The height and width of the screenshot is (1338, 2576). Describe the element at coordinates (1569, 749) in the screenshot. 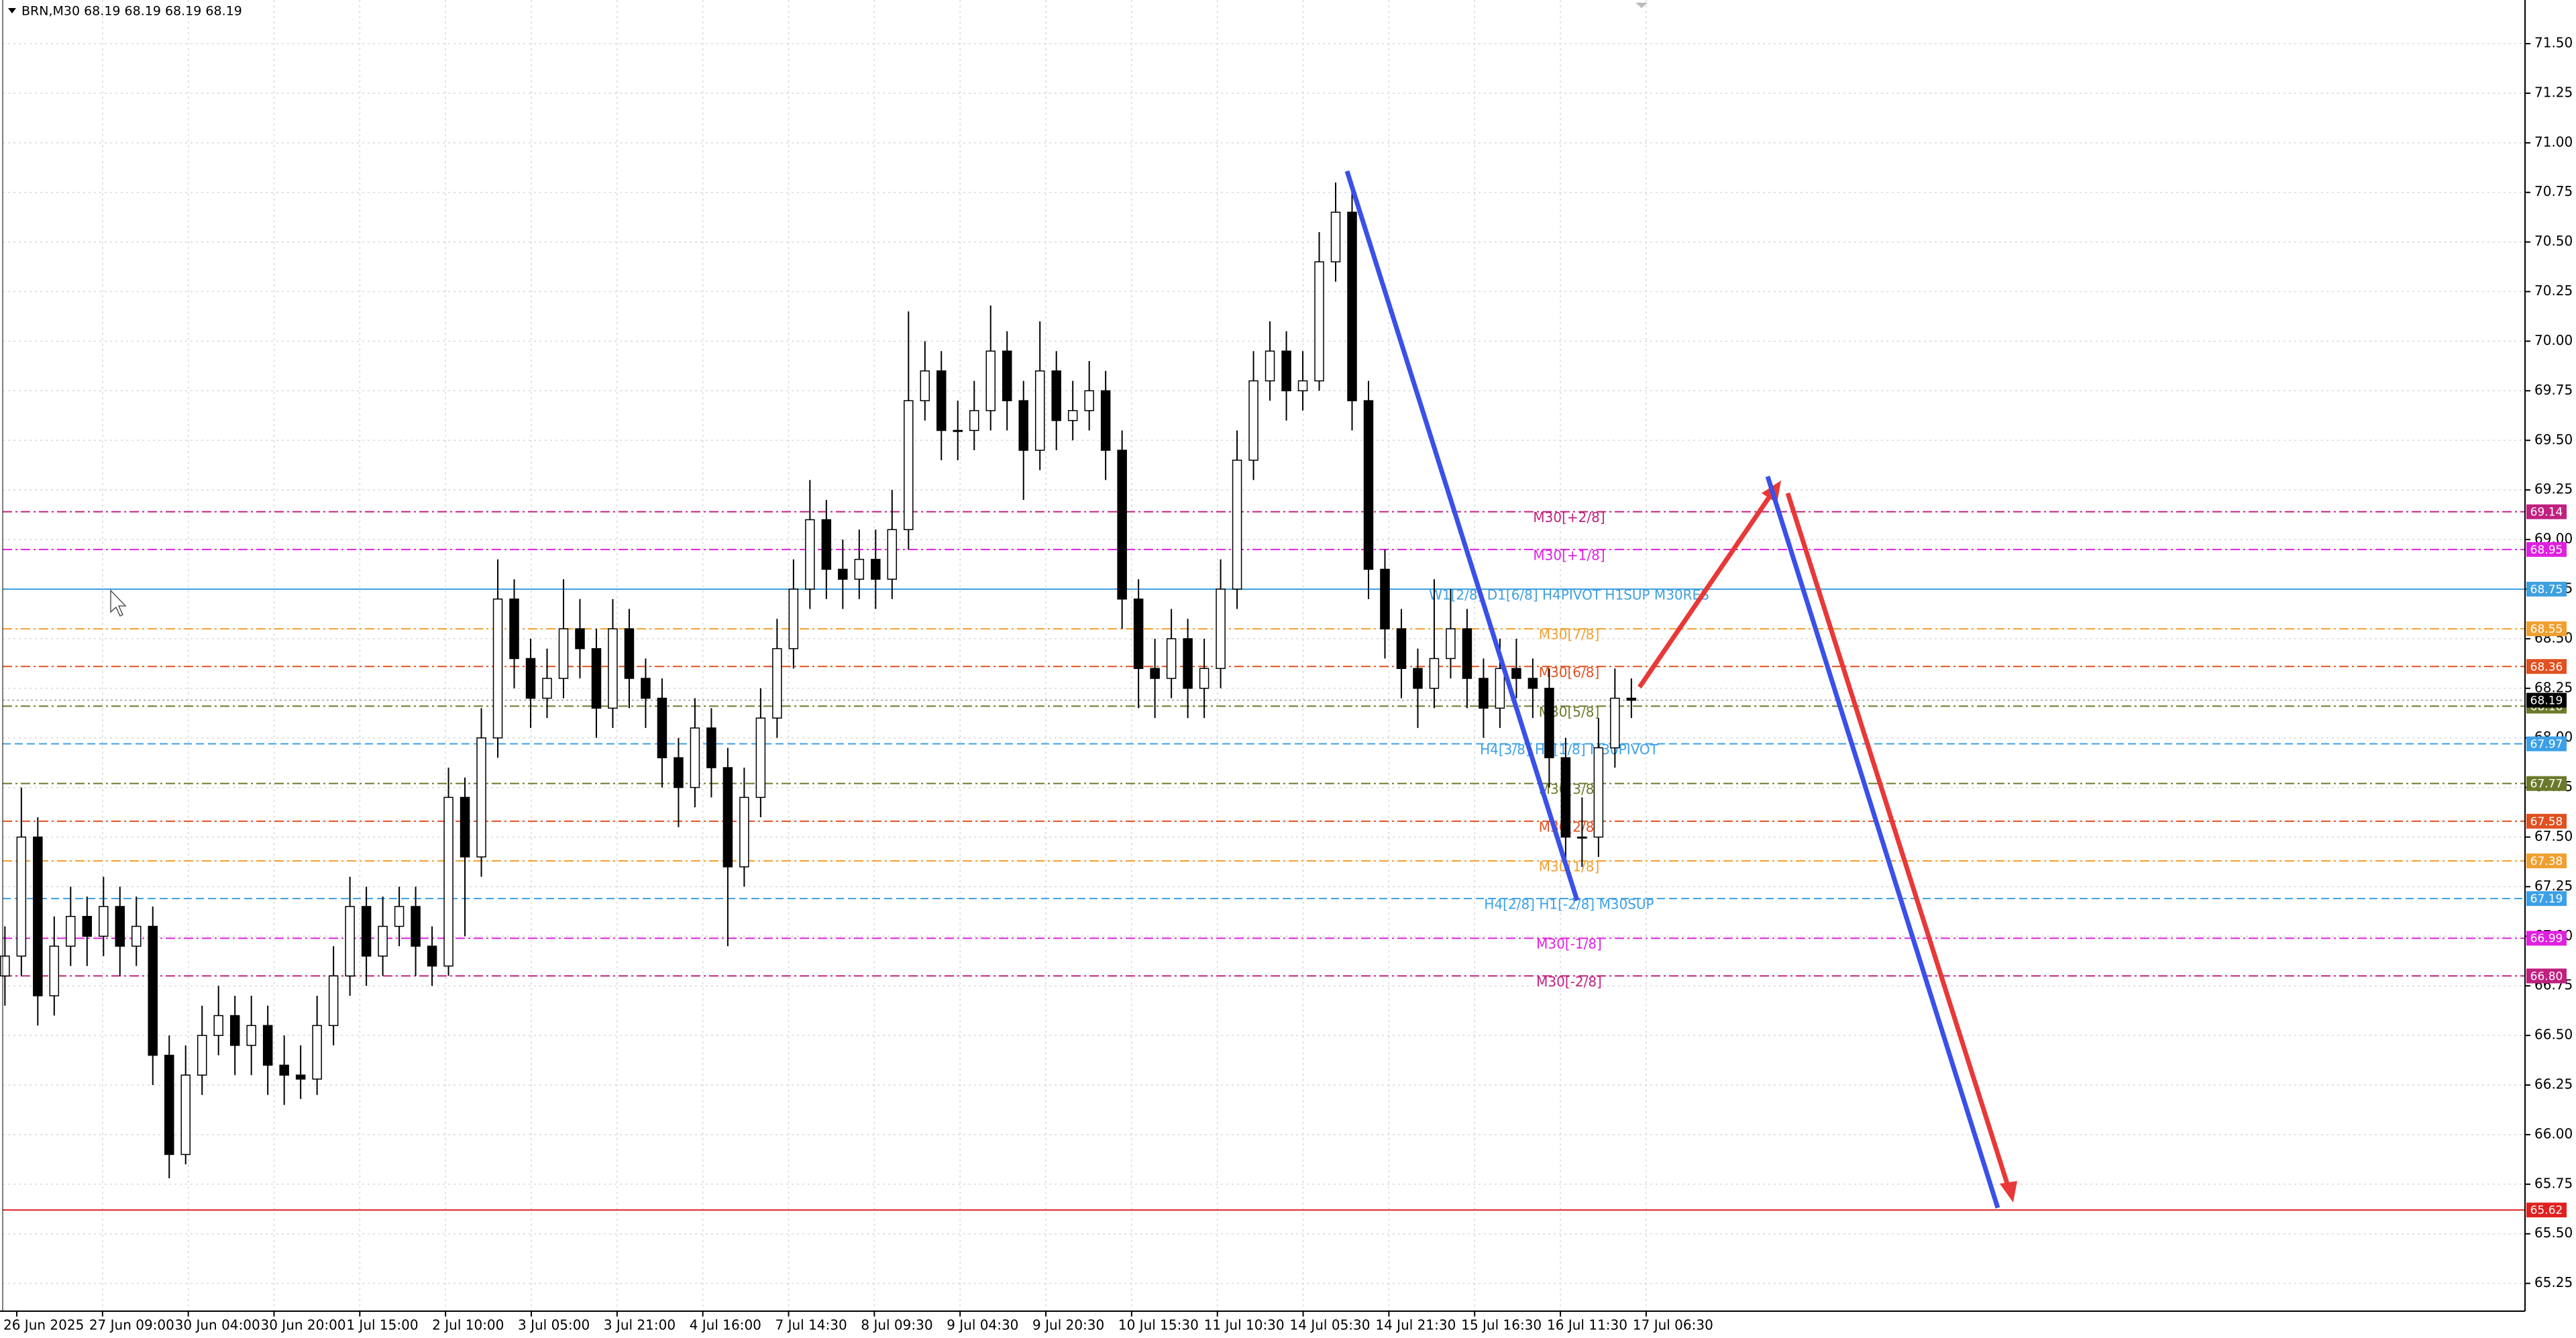

I see `level-label: H4[3/8] H1[1/8] M30PIVOT` at that location.